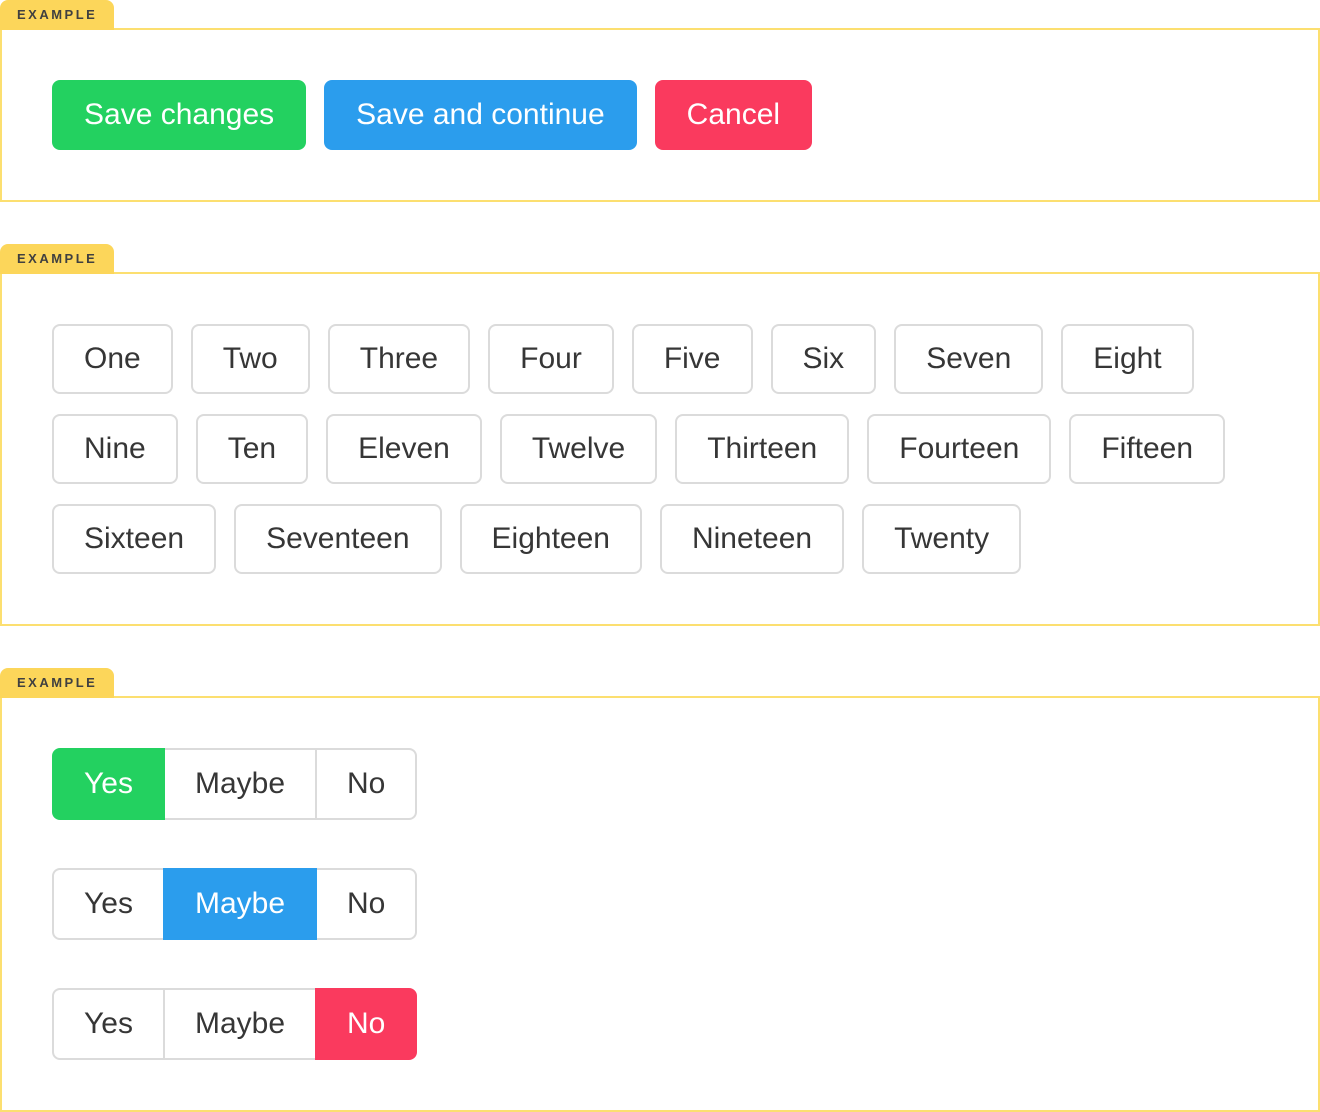 Image resolution: width=1320 pixels, height=1112 pixels. What do you see at coordinates (551, 359) in the screenshot?
I see `button-four: Four` at bounding box center [551, 359].